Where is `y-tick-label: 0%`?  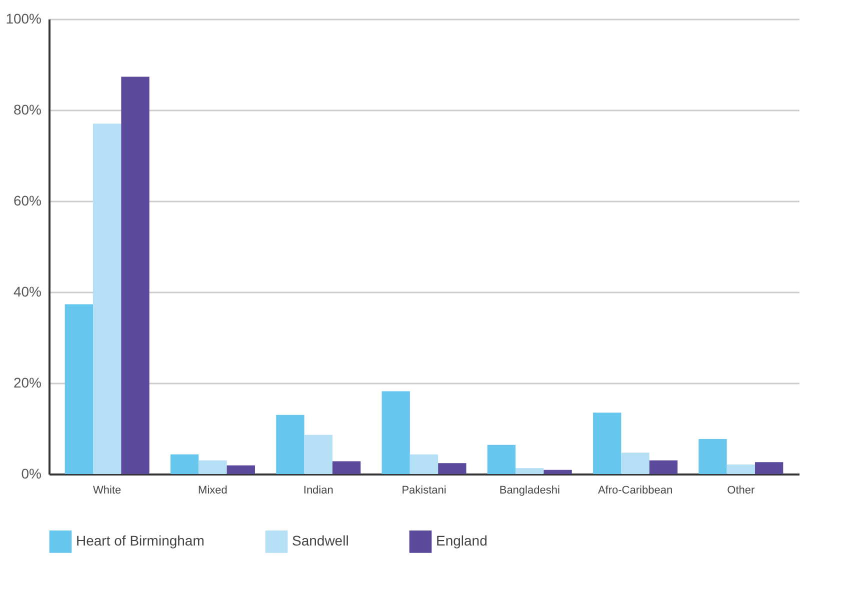 y-tick-label: 0% is located at coordinates (31, 474).